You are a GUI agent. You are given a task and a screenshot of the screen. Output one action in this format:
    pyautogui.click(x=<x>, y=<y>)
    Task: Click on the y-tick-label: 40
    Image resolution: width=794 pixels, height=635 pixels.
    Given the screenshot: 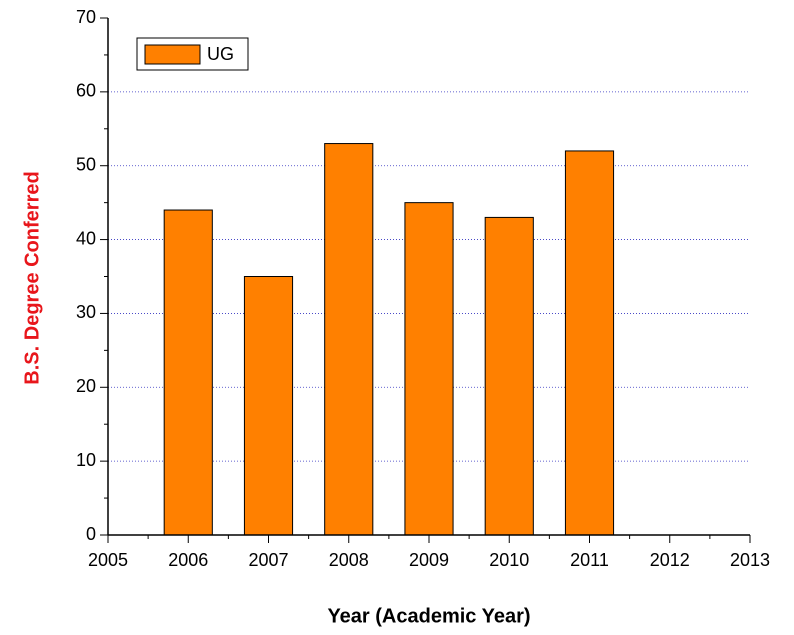 What is the action you would take?
    pyautogui.click(x=86, y=238)
    